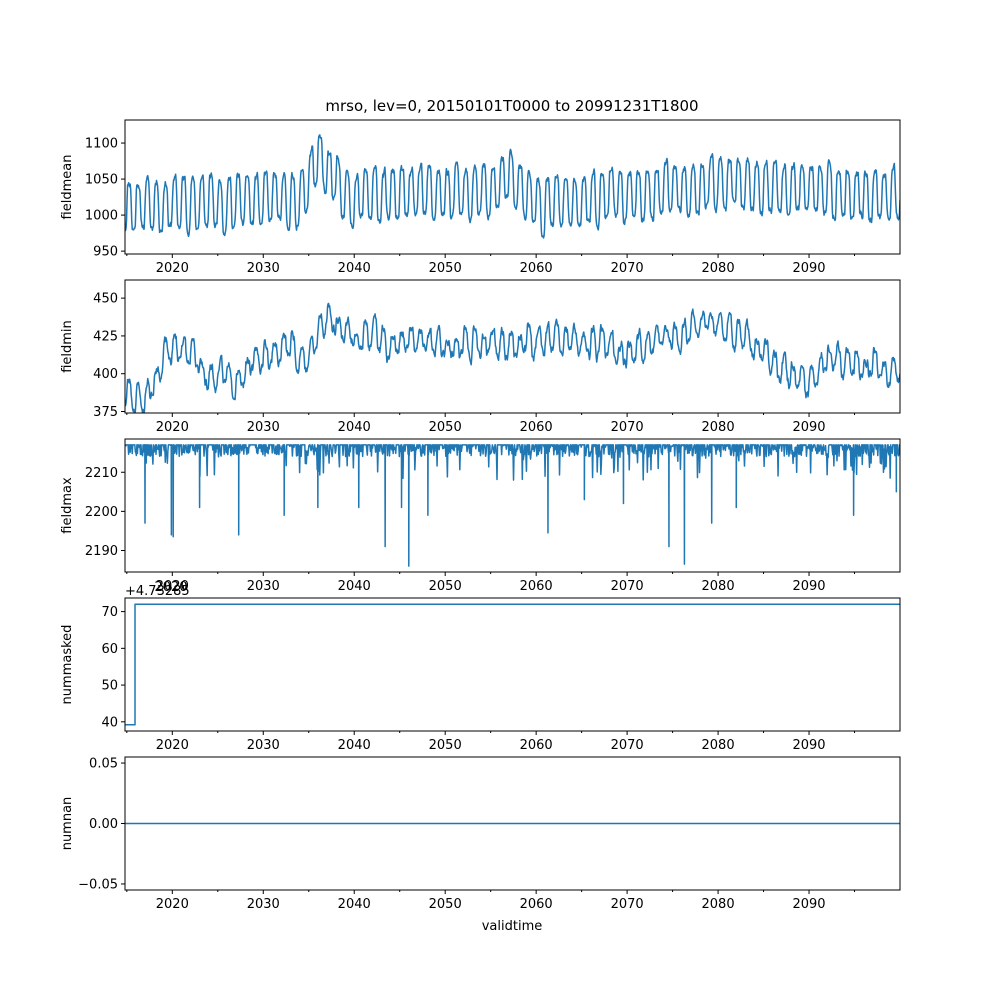 This screenshot has width=1000, height=1000. Describe the element at coordinates (67, 824) in the screenshot. I see `y-axis-label: numnan` at that location.